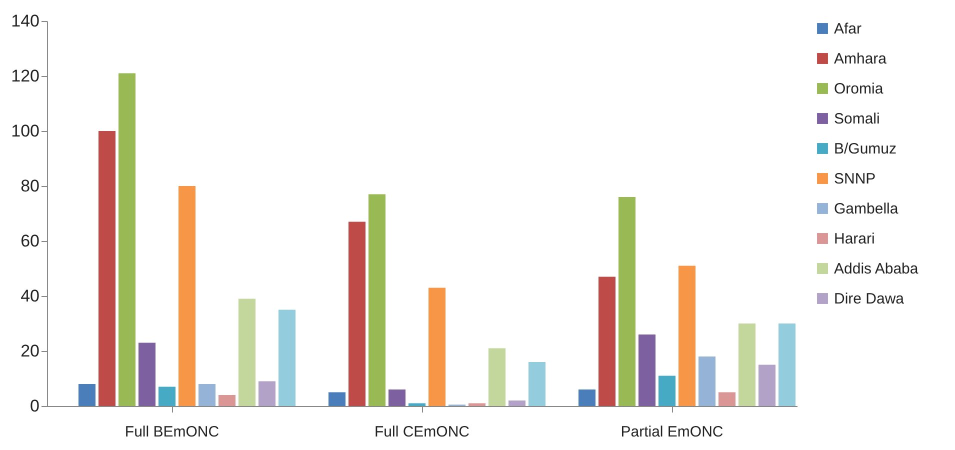  What do you see at coordinates (869, 299) in the screenshot?
I see `legend-label: Dire Dawa` at bounding box center [869, 299].